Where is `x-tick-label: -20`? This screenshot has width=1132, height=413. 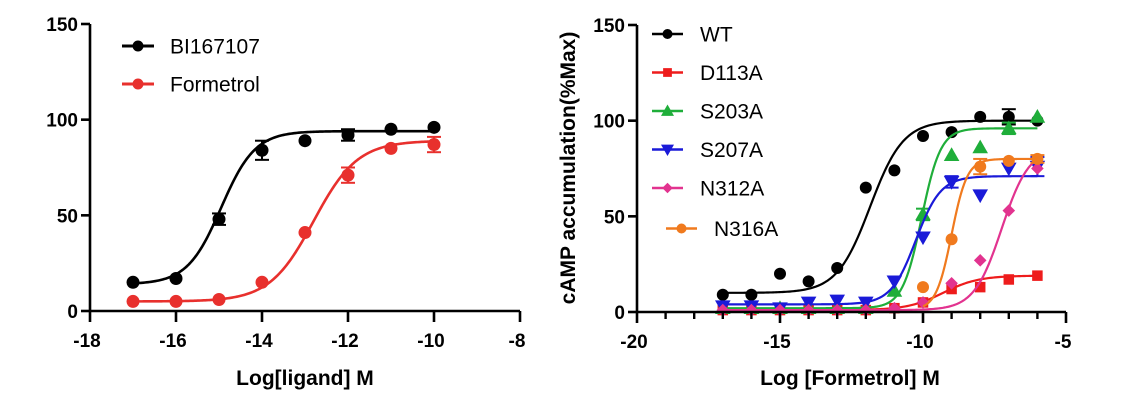 x-tick-label: -20 is located at coordinates (633, 342).